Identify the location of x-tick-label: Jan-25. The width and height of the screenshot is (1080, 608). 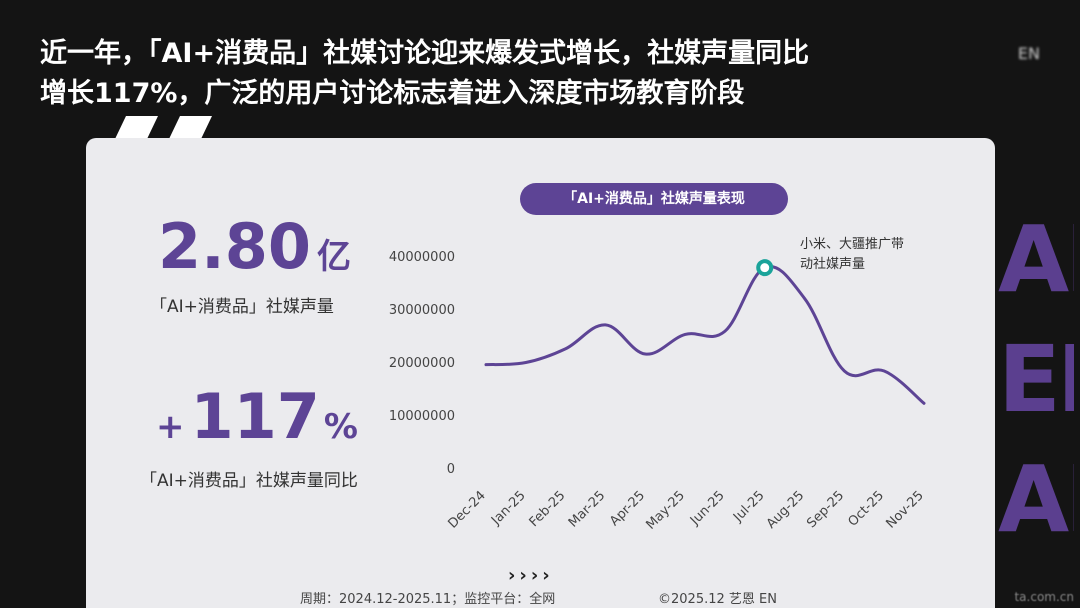
(508, 508).